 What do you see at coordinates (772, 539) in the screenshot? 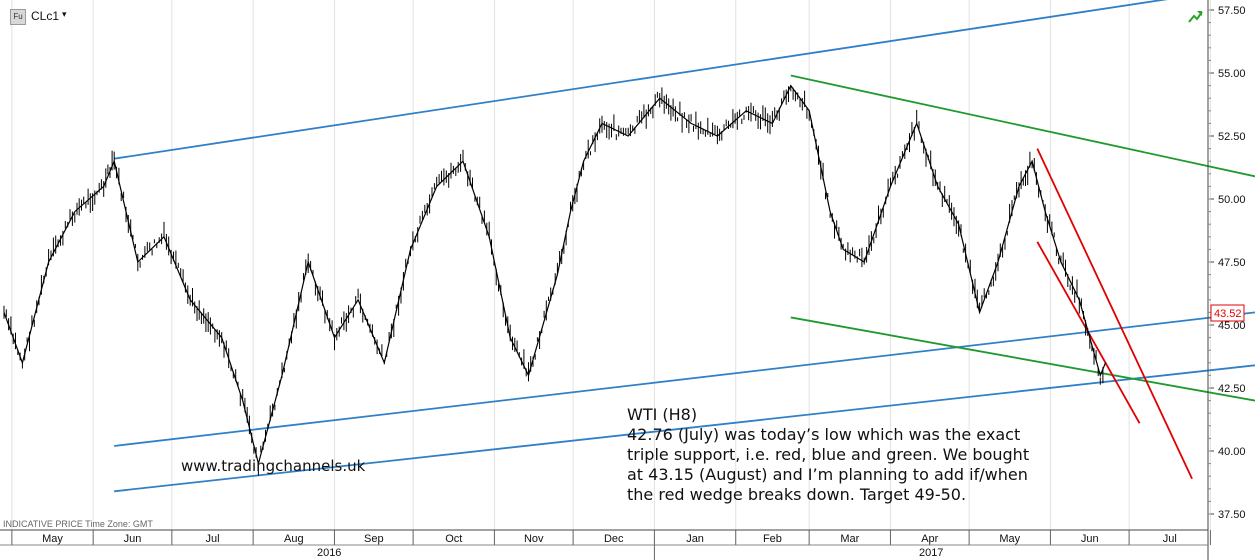
I see `x-tick-label: Feb` at bounding box center [772, 539].